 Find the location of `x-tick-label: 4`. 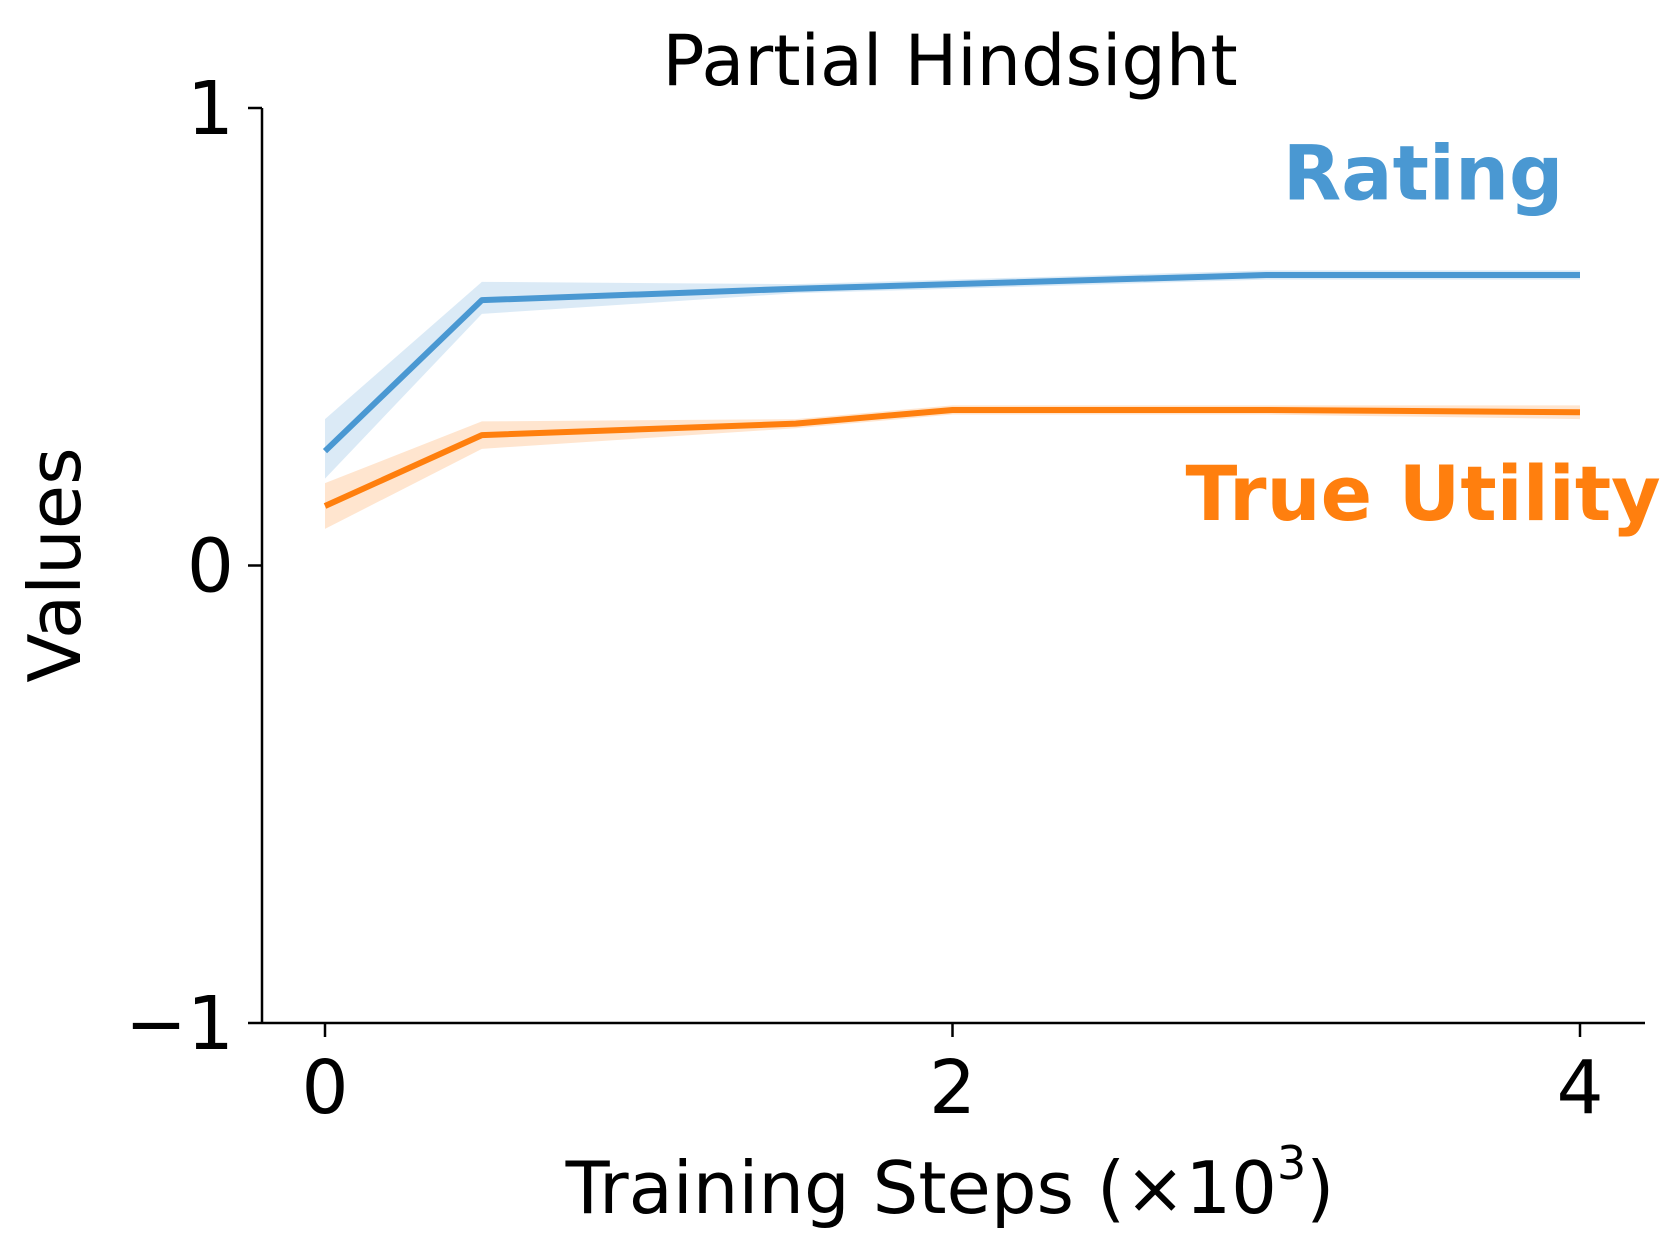

x-tick-label: 4 is located at coordinates (1579, 1088).